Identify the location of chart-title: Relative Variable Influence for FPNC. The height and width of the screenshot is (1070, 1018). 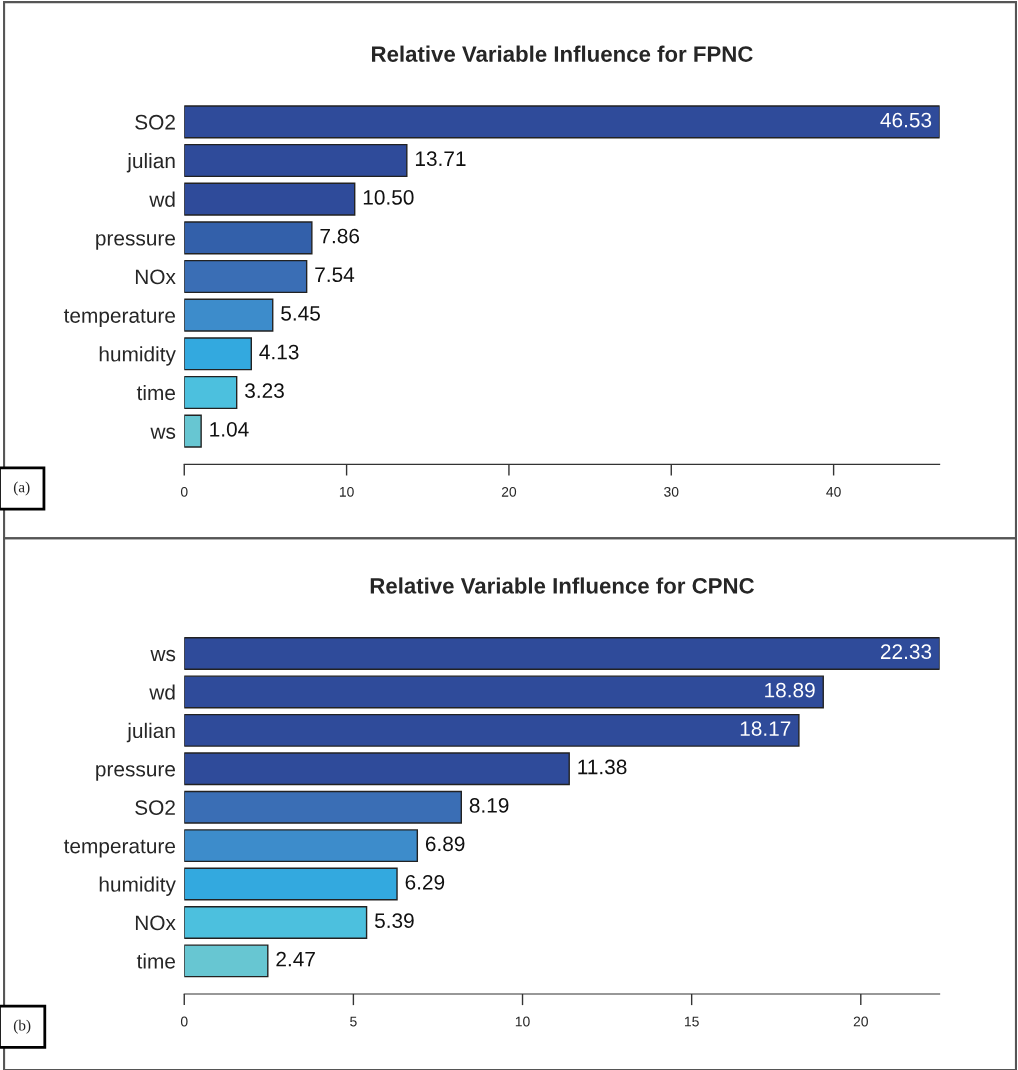
(562, 53).